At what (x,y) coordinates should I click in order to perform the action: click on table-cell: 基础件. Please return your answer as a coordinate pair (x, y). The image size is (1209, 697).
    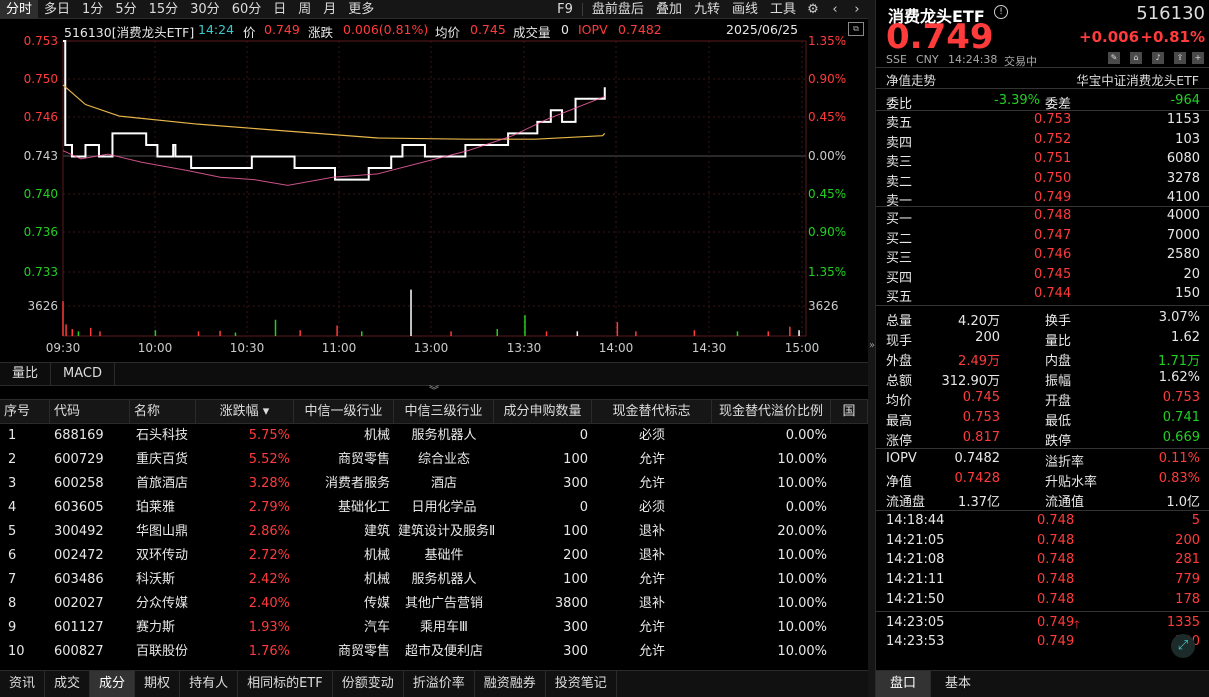
    Looking at the image, I should click on (444, 555).